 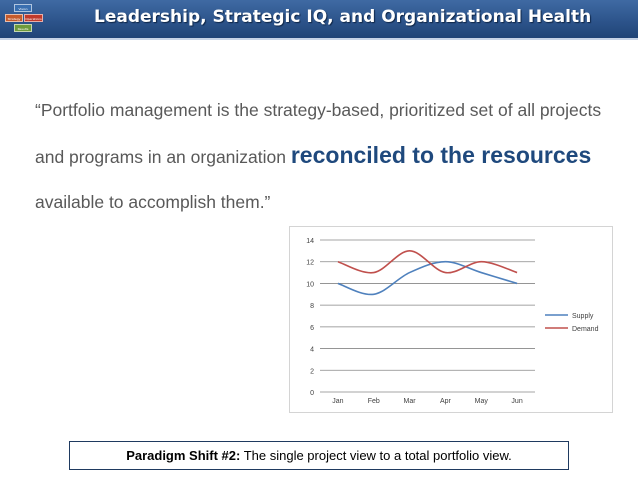 What do you see at coordinates (446, 401) in the screenshot?
I see `x-tick-label: Apr` at bounding box center [446, 401].